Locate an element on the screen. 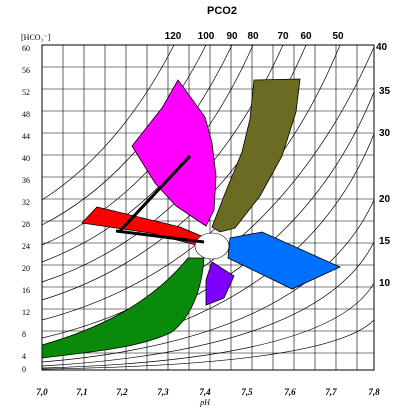 This screenshot has width=403, height=408. hco3-tick: 56 is located at coordinates (26, 70).